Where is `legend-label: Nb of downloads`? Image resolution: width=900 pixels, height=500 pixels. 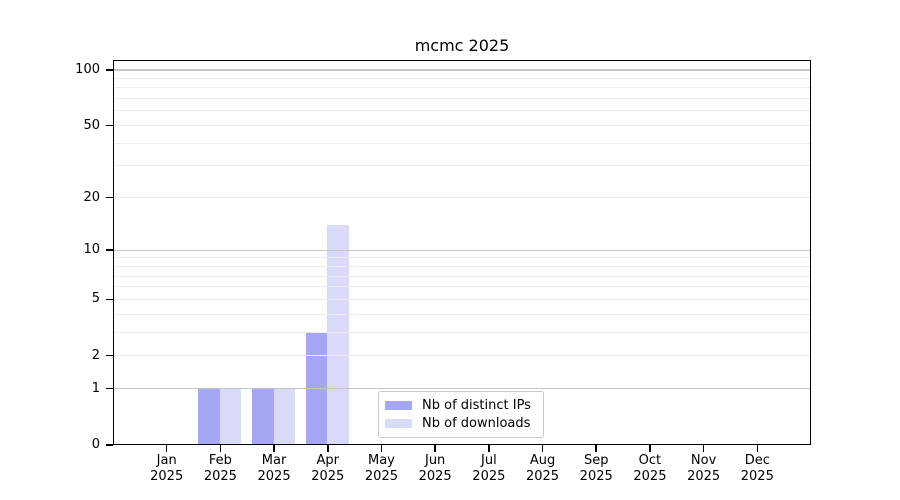
legend-label: Nb of downloads is located at coordinates (476, 423).